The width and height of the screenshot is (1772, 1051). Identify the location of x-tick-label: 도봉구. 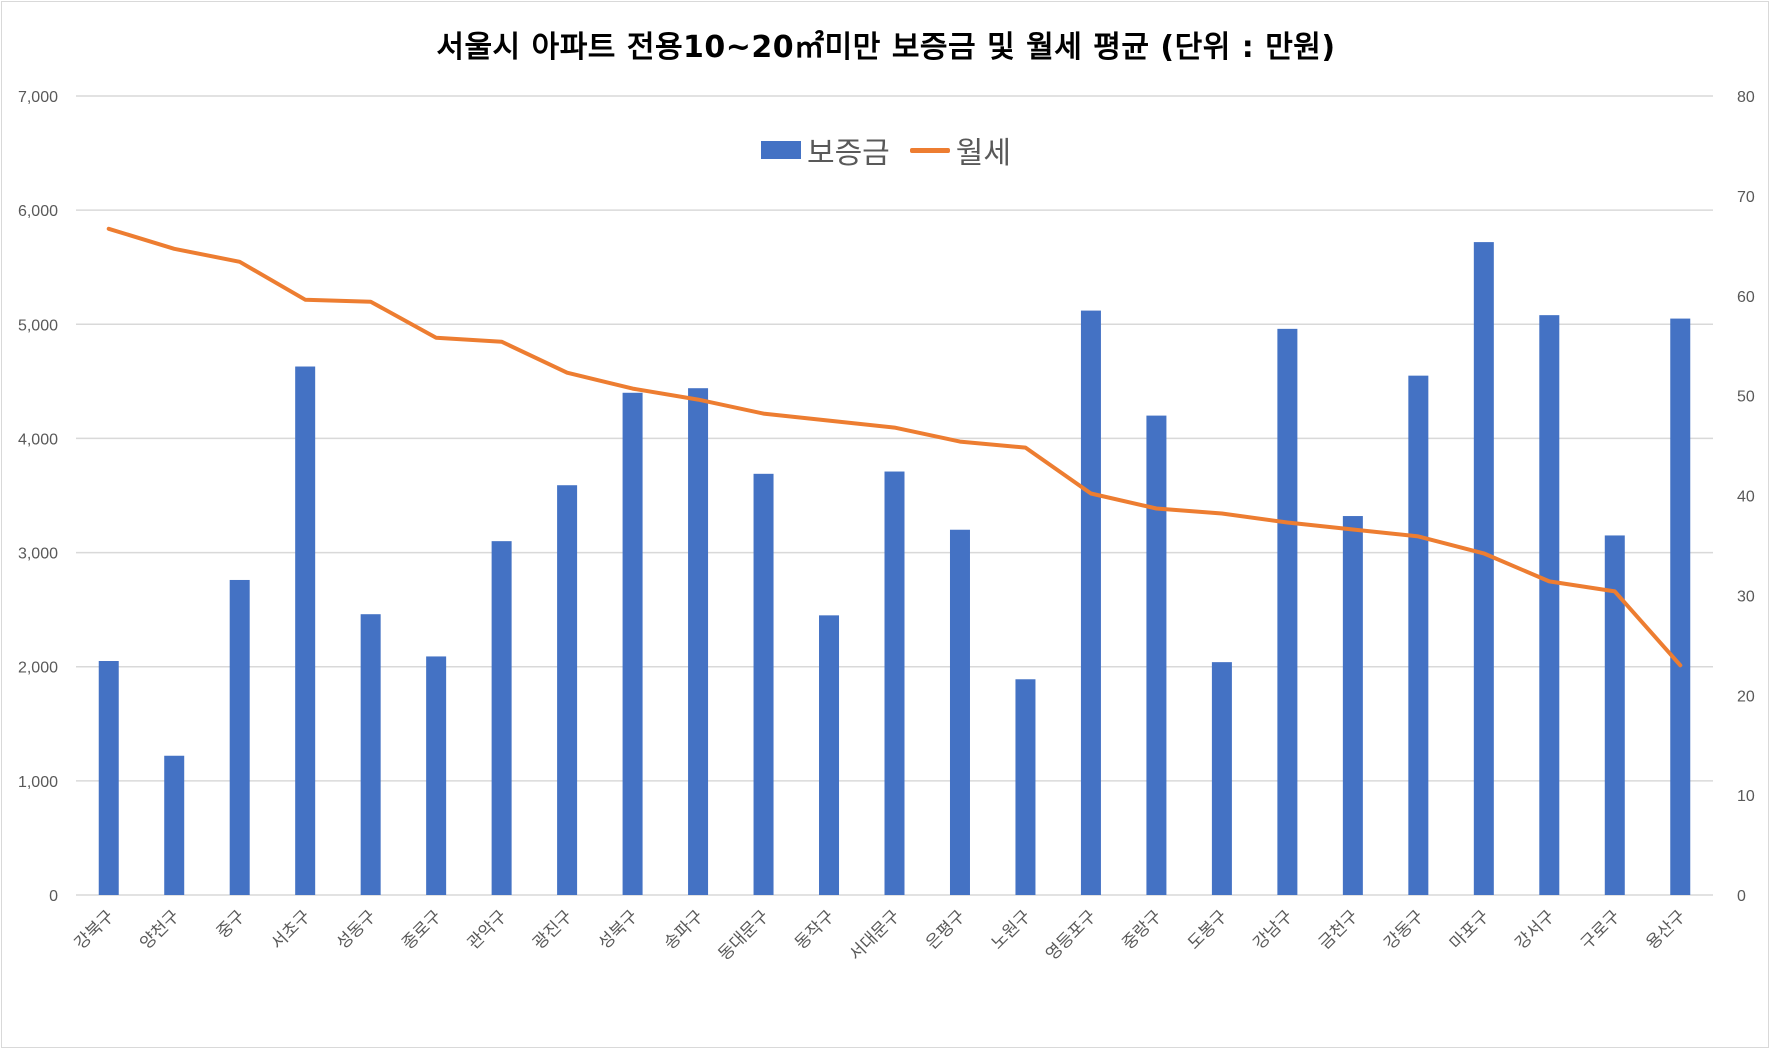
(1207, 929).